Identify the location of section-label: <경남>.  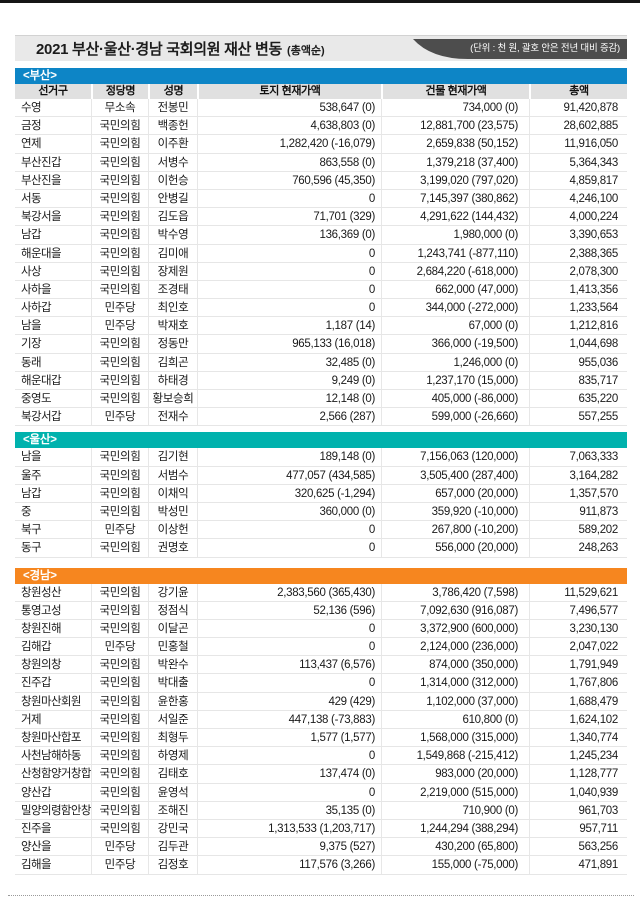
(40, 575).